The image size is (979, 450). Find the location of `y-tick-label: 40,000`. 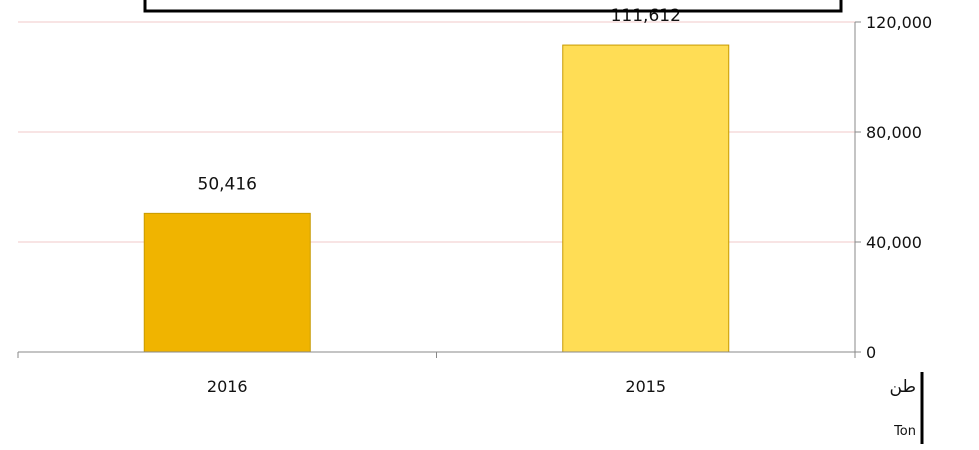

y-tick-label: 40,000 is located at coordinates (894, 242).